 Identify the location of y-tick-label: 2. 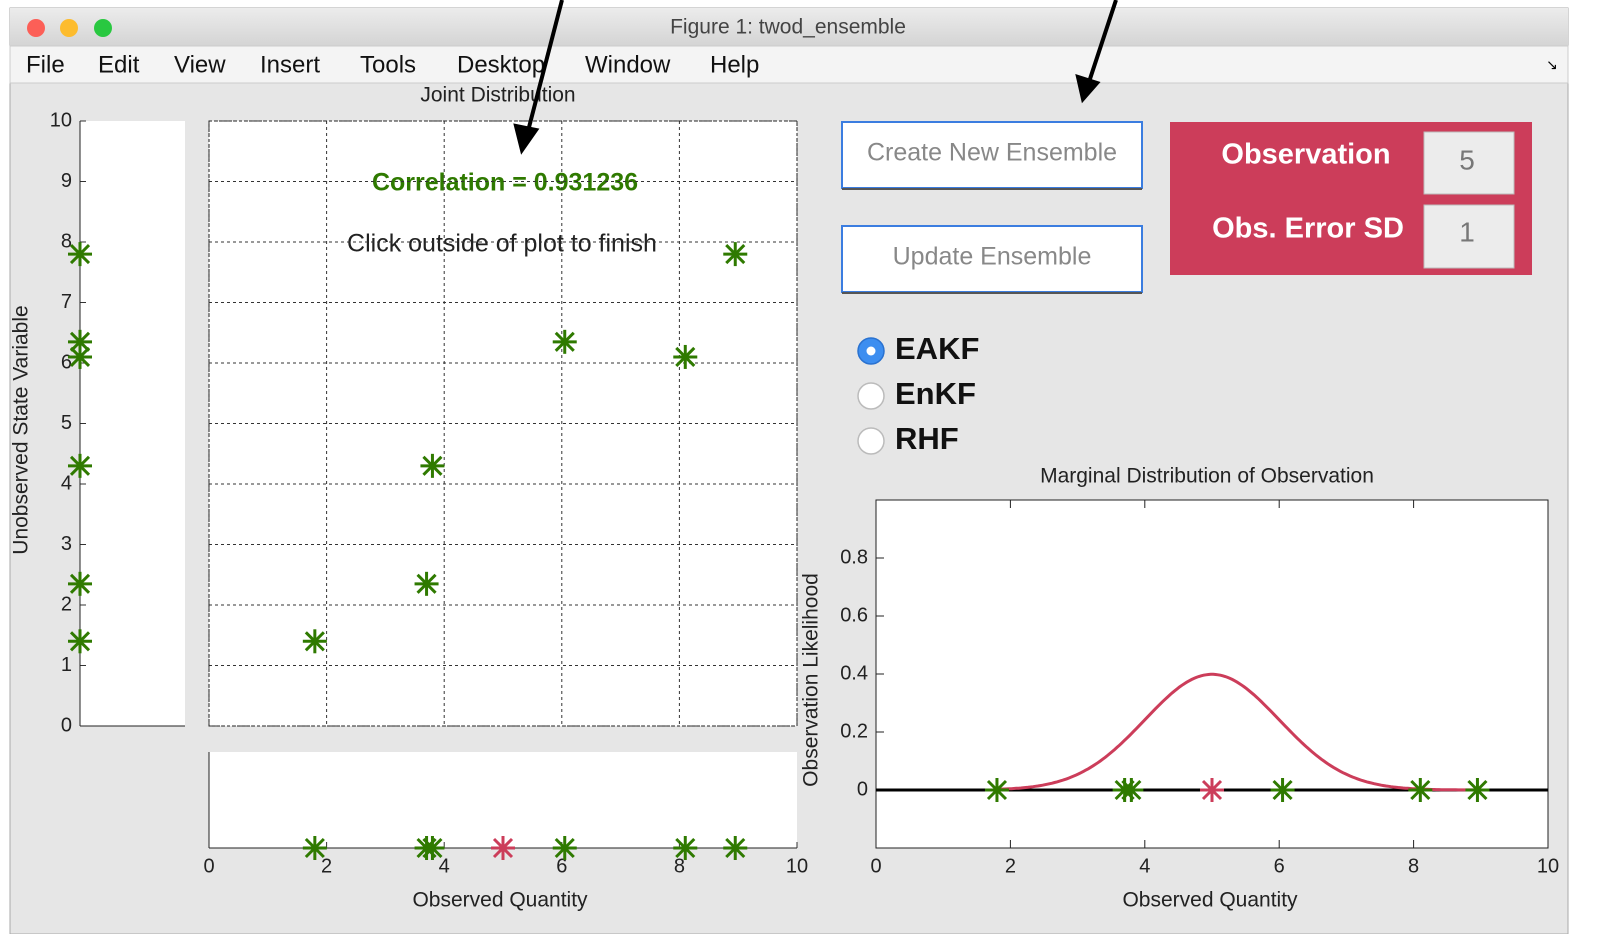
(66, 604).